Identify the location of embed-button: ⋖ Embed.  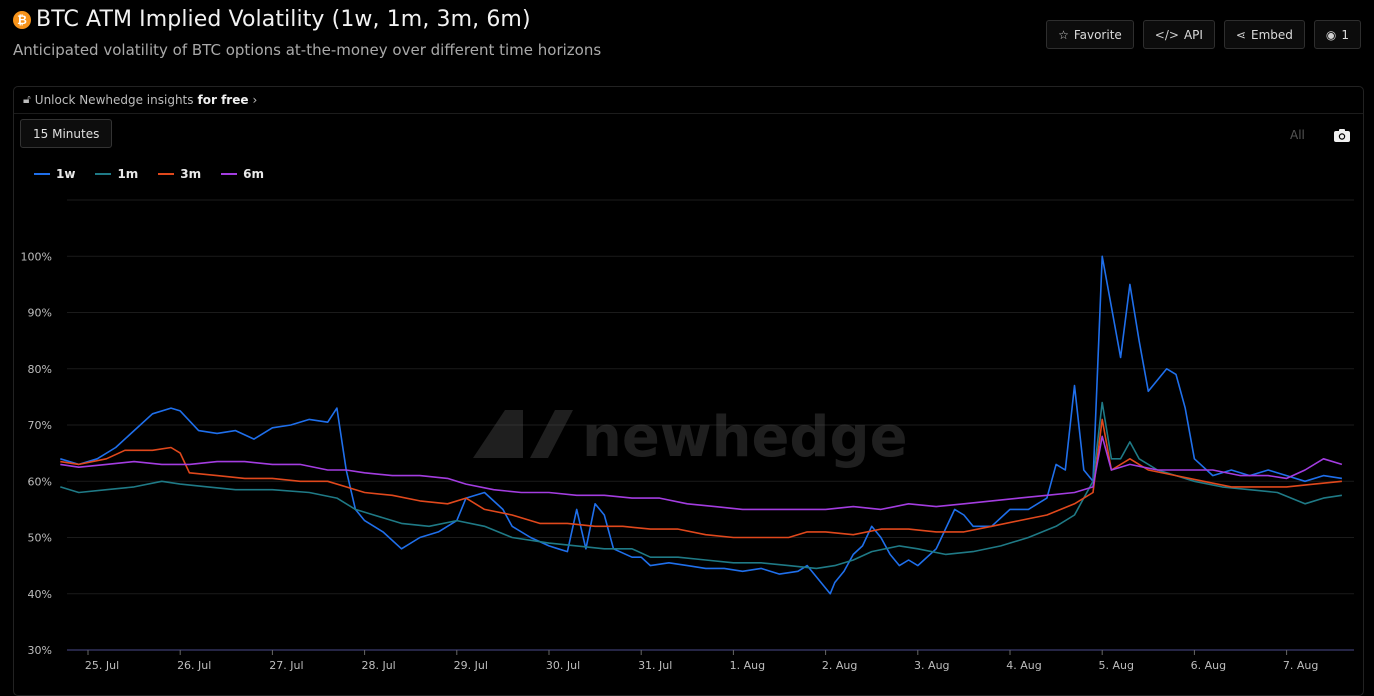
(1264, 34).